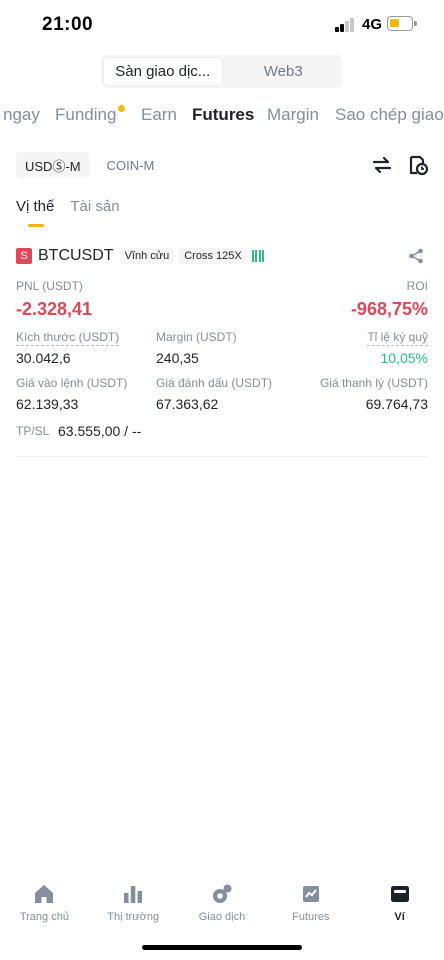  Describe the element at coordinates (346, 25) in the screenshot. I see `signal-icon` at that location.